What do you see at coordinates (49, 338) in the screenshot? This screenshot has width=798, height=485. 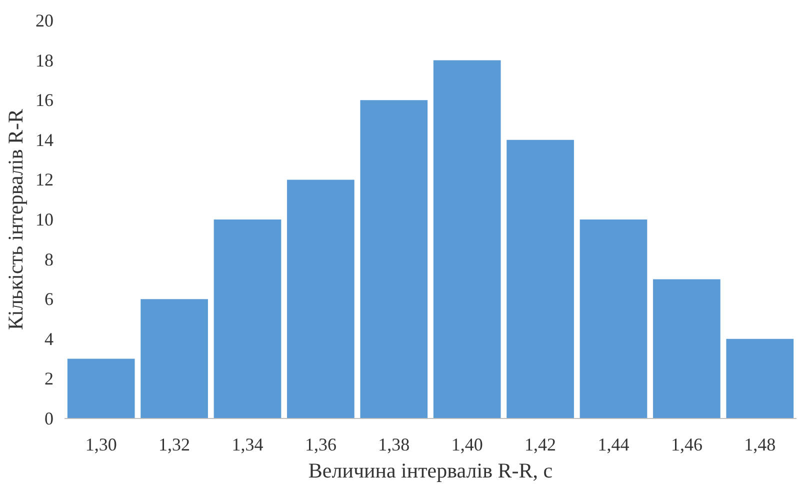 I see `y-tick-label: 4` at bounding box center [49, 338].